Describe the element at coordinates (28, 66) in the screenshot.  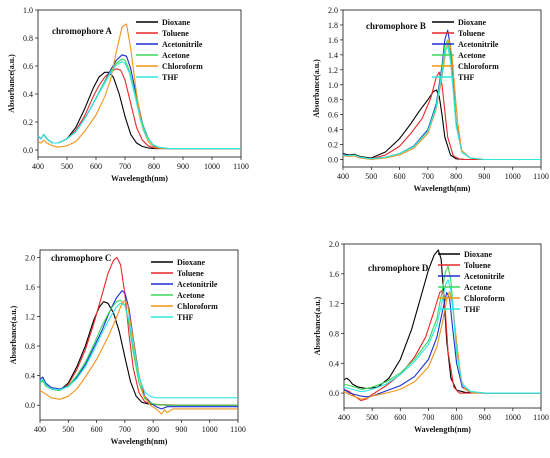
I see `y-tick-label: 0.6` at that location.